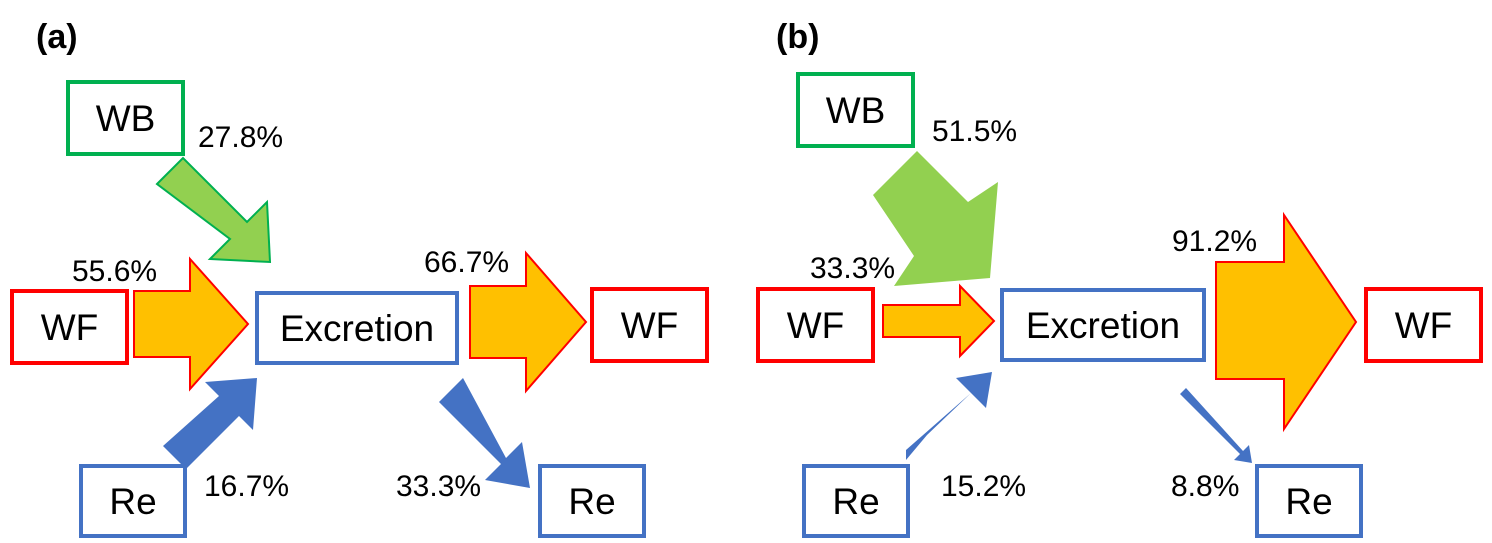 The height and width of the screenshot is (543, 1492). I want to click on panel-a-wf-in-box, so click(69, 327).